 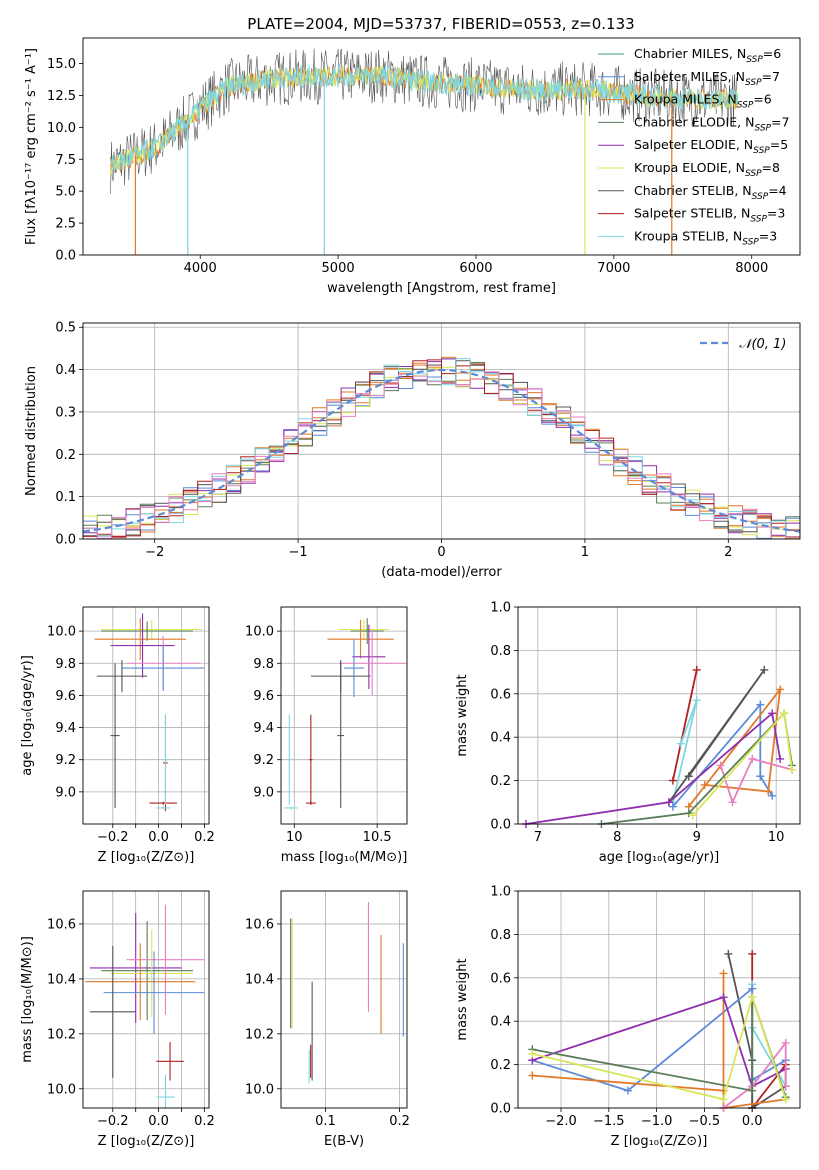 What do you see at coordinates (65, 497) in the screenshot?
I see `y-tick-label: 0.1` at bounding box center [65, 497].